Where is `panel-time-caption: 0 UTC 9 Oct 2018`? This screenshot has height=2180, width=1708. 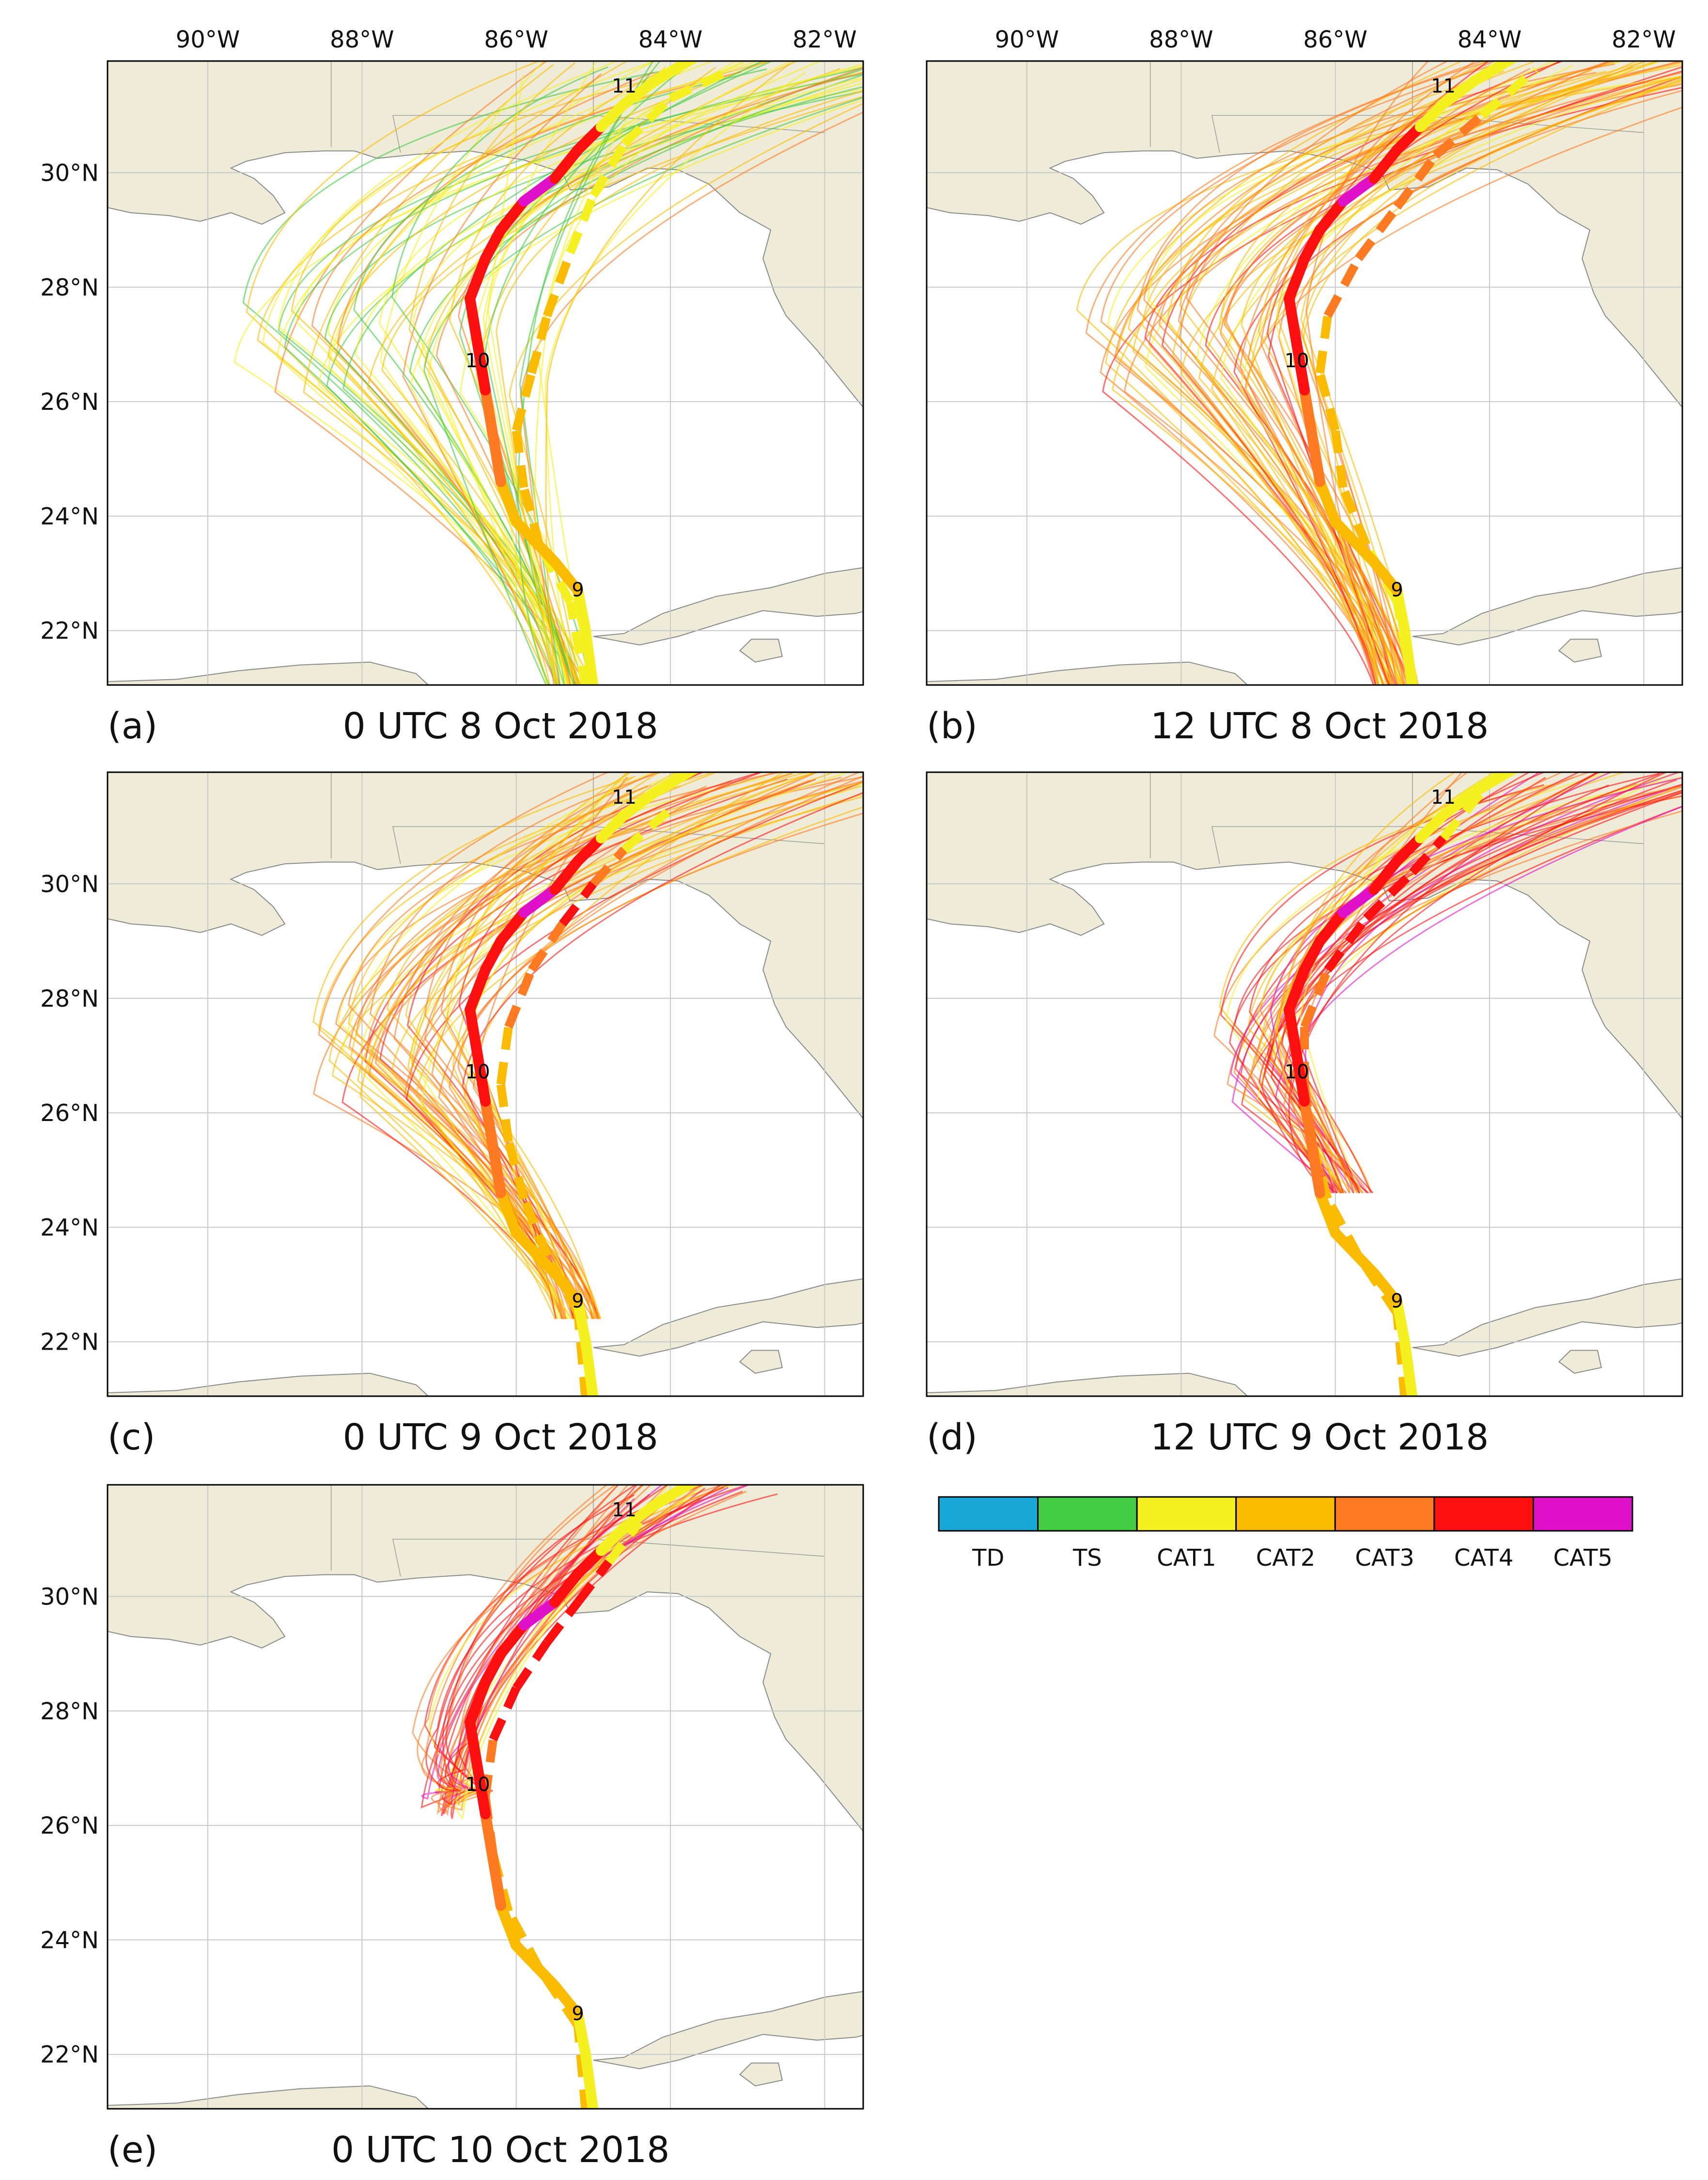 panel-time-caption: 0 UTC 9 Oct 2018 is located at coordinates (500, 1437).